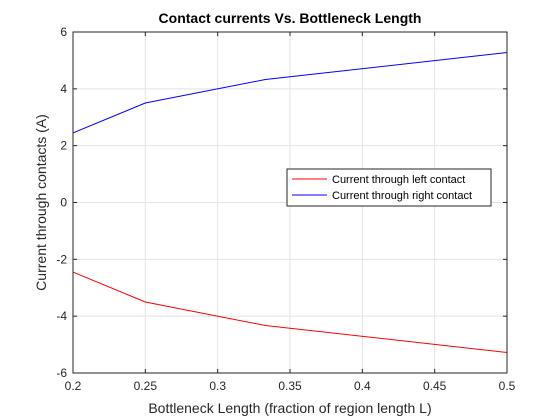 The width and height of the screenshot is (560, 420). Describe the element at coordinates (61, 373) in the screenshot. I see `y-tick-label: -6` at that location.